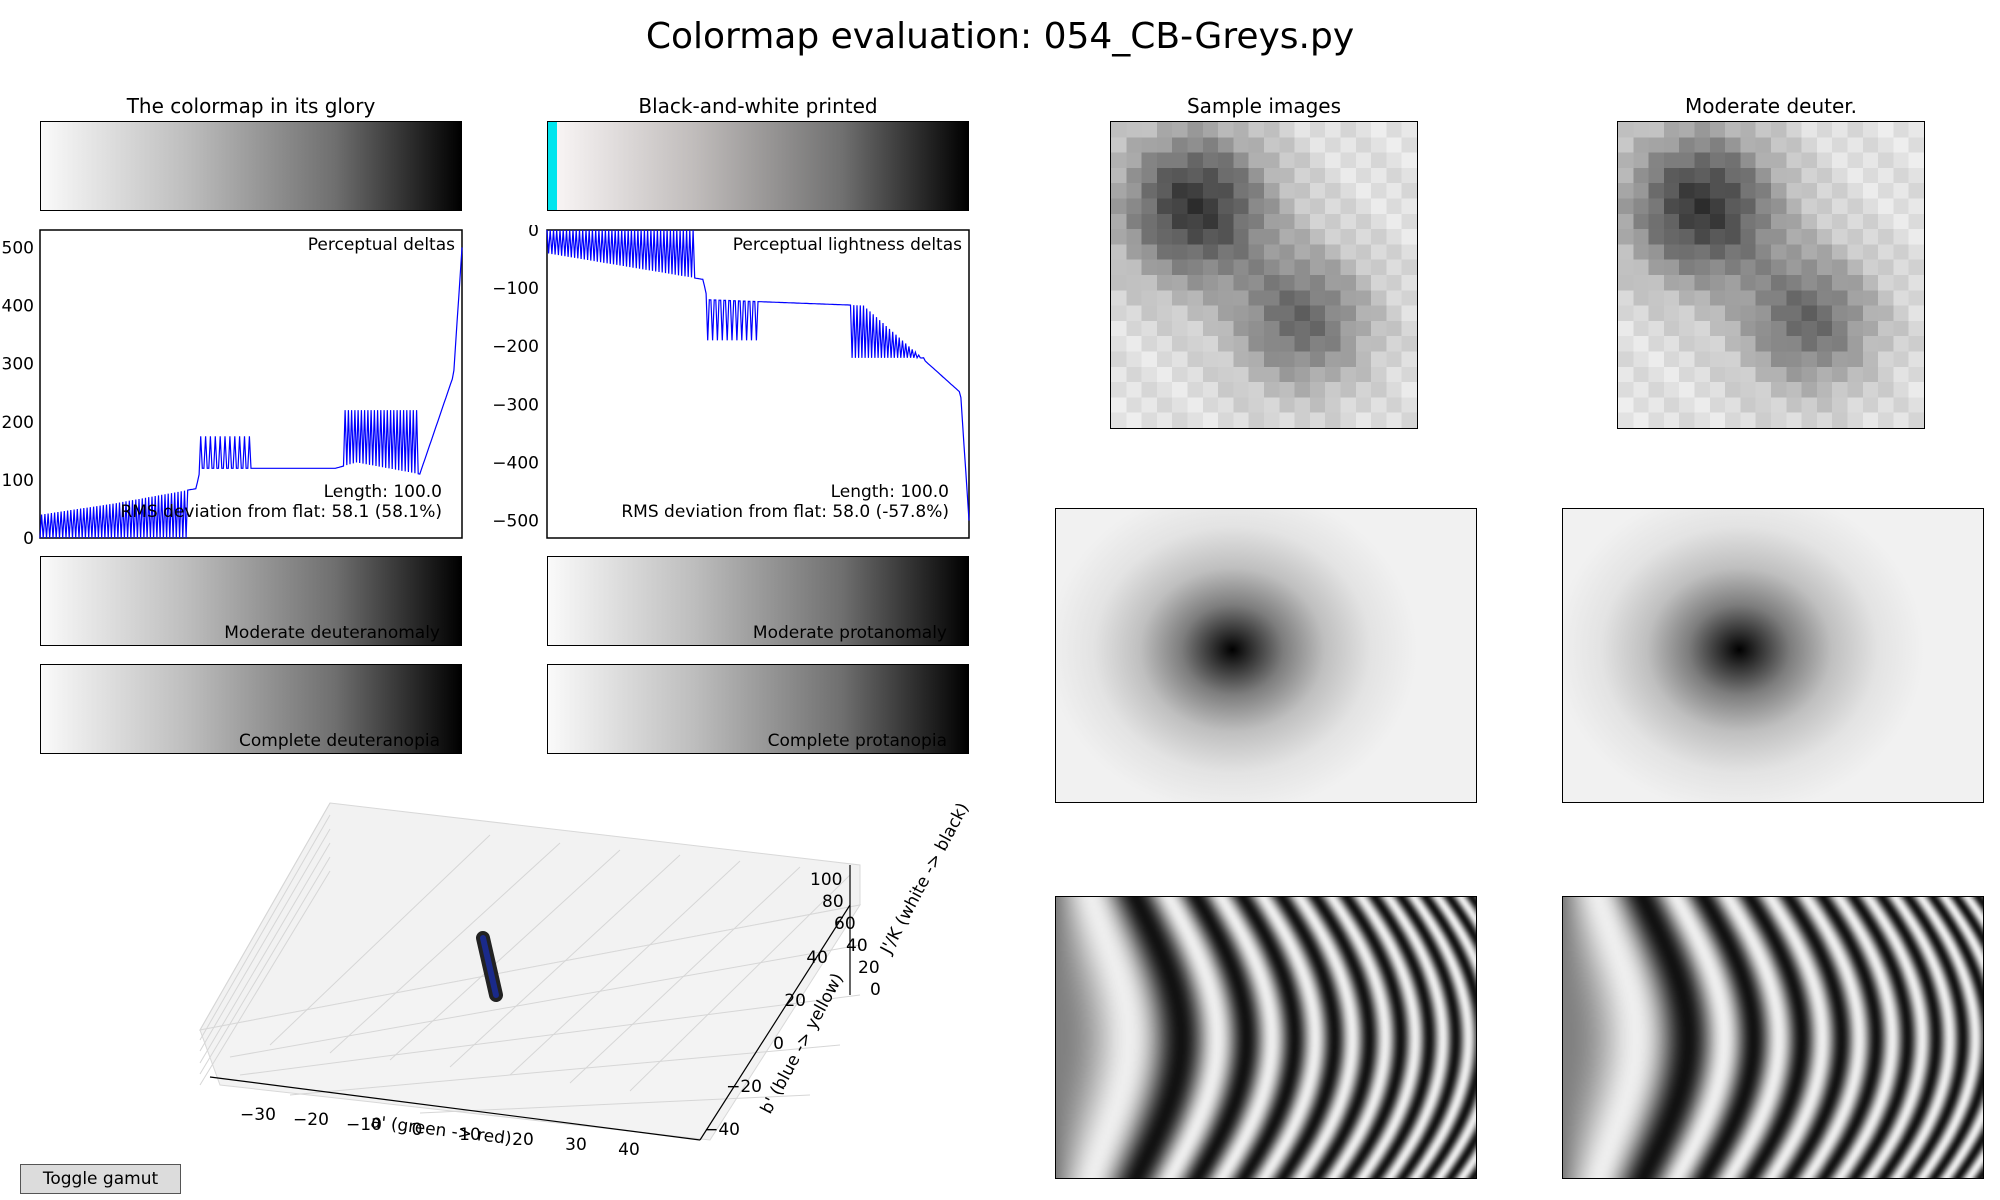 This screenshot has width=2000, height=1200. What do you see at coordinates (383, 492) in the screenshot?
I see `pd-length: Length: 100.0` at bounding box center [383, 492].